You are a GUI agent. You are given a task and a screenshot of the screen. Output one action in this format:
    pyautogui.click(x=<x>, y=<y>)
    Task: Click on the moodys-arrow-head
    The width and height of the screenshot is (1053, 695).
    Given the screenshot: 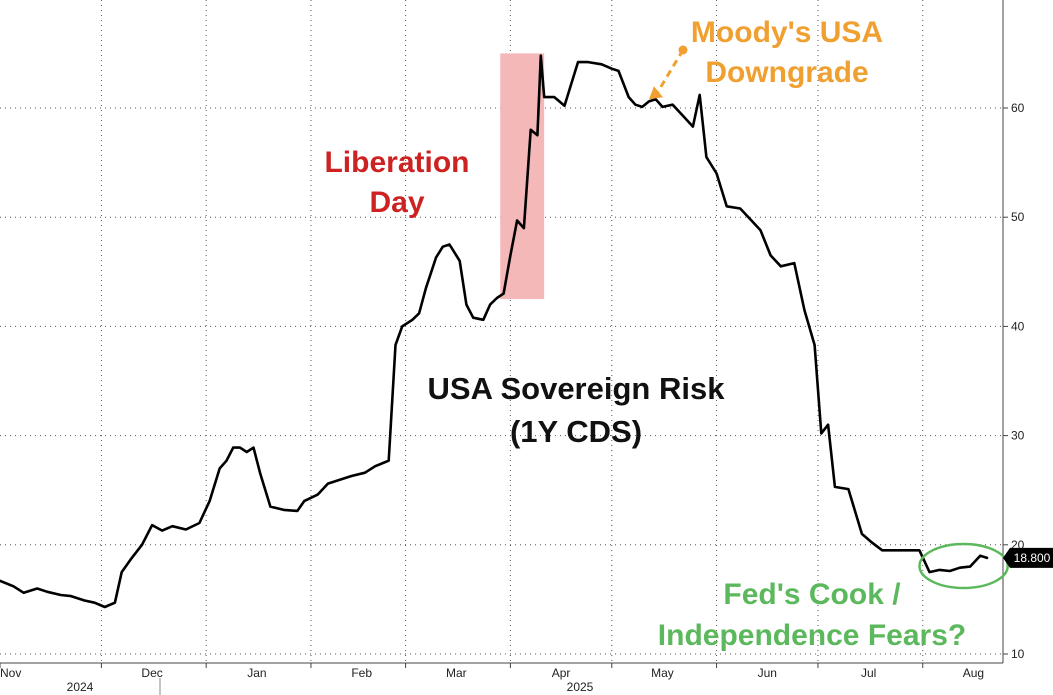 What is the action you would take?
    pyautogui.click(x=655, y=93)
    